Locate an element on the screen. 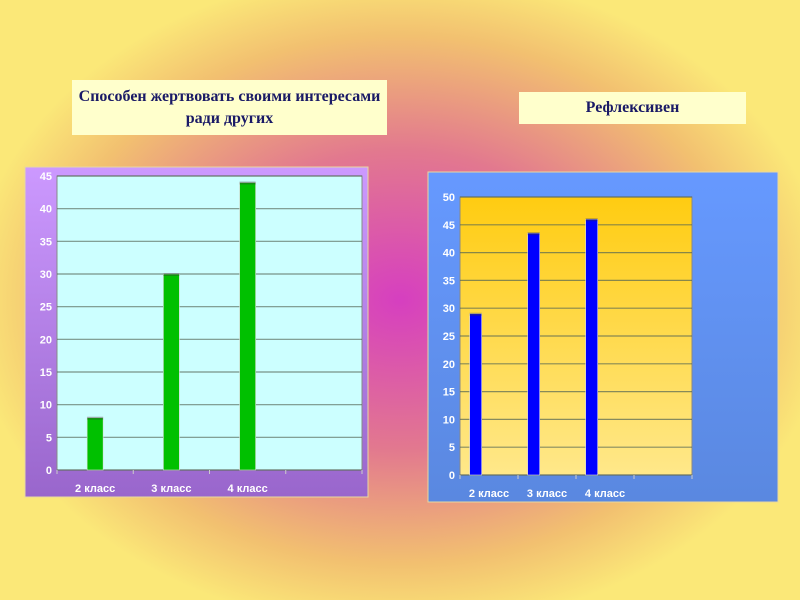 The width and height of the screenshot is (800, 600). y-tick-label: 50 is located at coordinates (449, 198).